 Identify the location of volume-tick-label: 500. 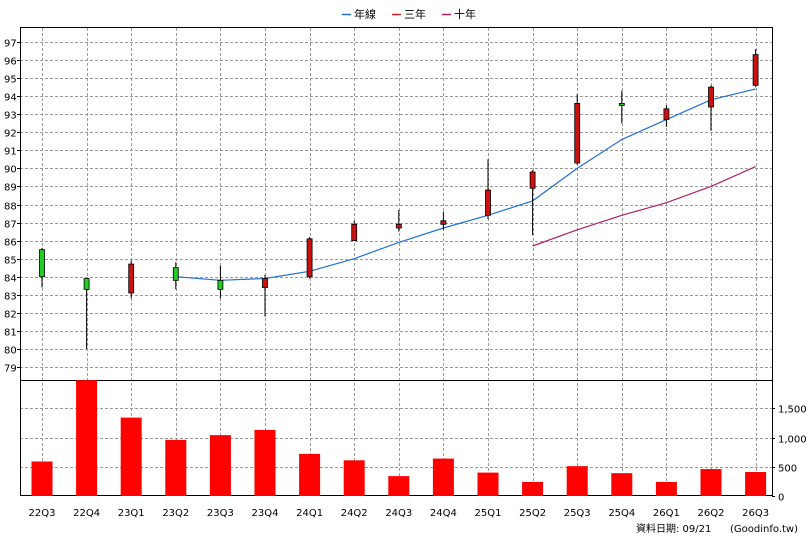
(787, 469).